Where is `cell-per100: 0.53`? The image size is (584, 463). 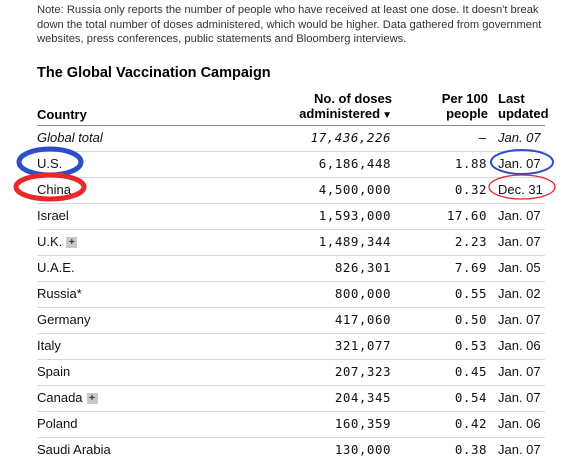
cell-per100: 0.53 is located at coordinates (470, 345).